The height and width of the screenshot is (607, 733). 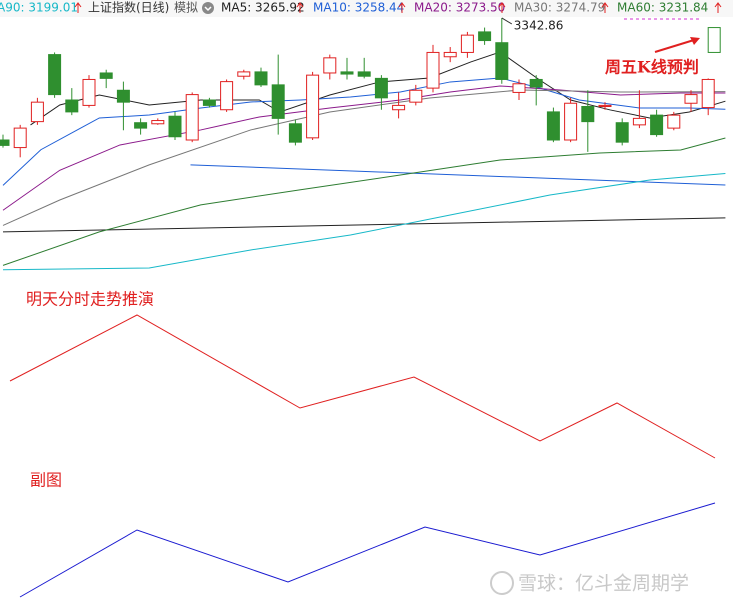 What do you see at coordinates (539, 25) in the screenshot?
I see `high-label: 3342.86` at bounding box center [539, 25].